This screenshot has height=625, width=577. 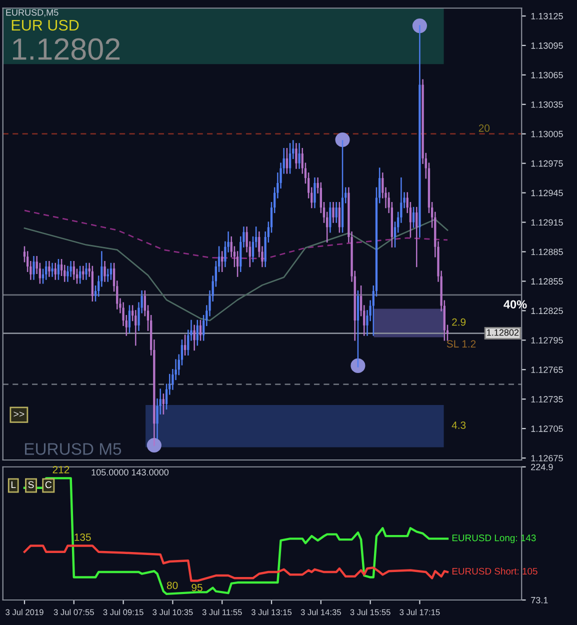 What do you see at coordinates (19, 414) in the screenshot?
I see `annotation: >>` at bounding box center [19, 414].